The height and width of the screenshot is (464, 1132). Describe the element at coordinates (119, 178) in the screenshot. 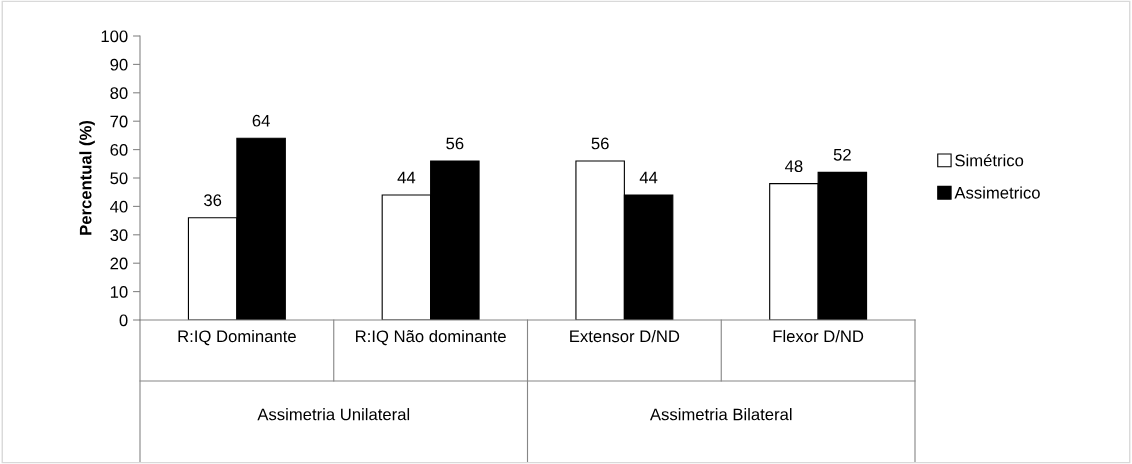

I see `y-tick-label: 50` at that location.